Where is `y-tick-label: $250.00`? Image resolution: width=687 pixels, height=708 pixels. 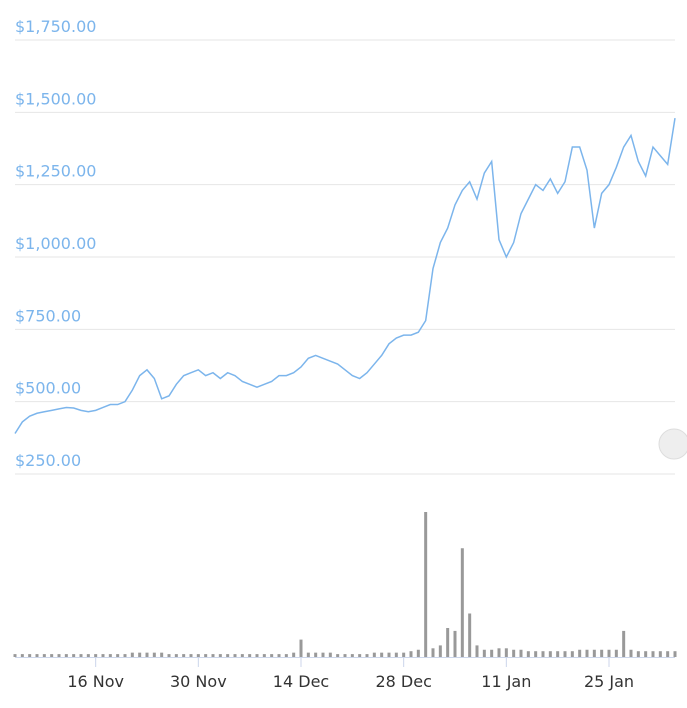 y-tick-label: $250.00 is located at coordinates (48, 460).